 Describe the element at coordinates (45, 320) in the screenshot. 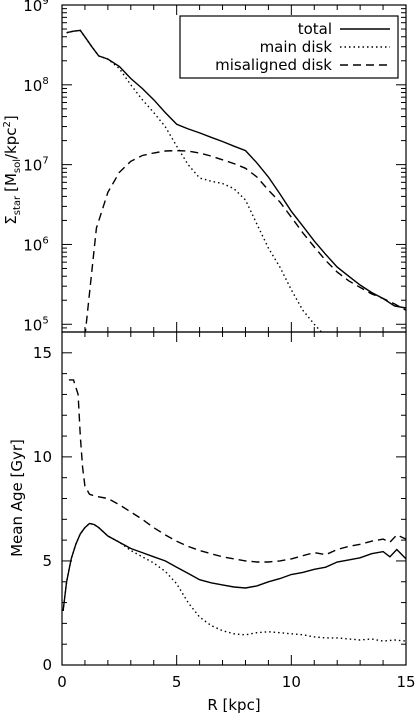

I see `ytick-exponent: 5` at that location.